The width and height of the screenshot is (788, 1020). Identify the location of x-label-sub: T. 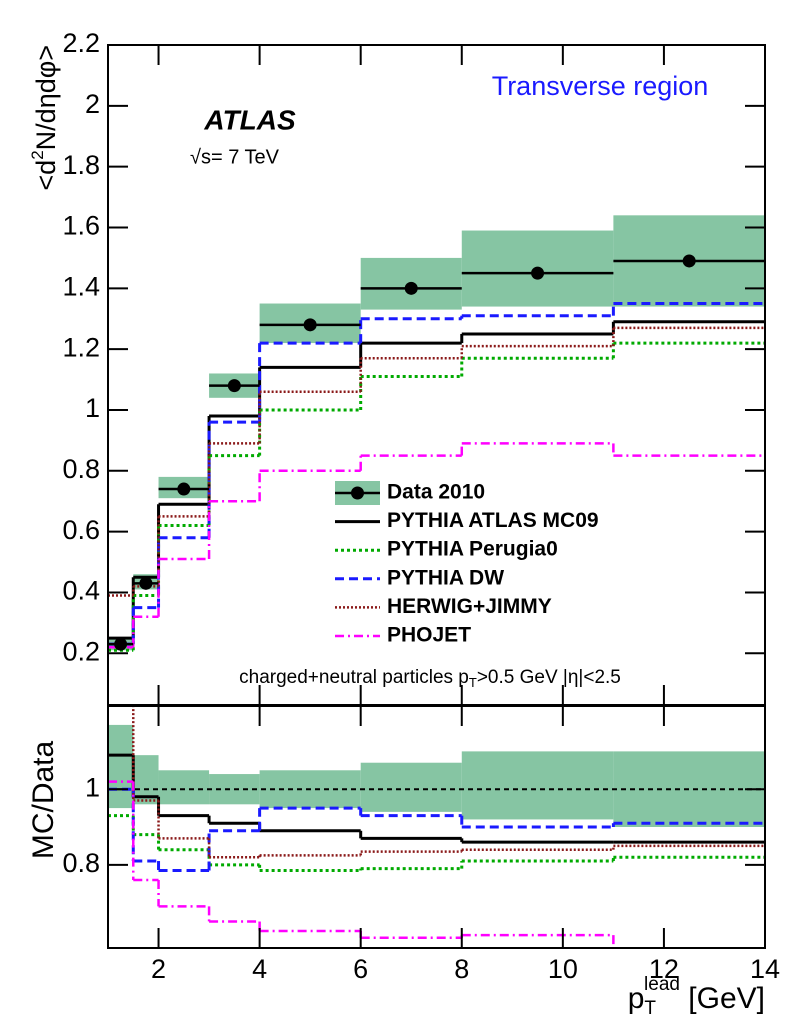
(650, 1008).